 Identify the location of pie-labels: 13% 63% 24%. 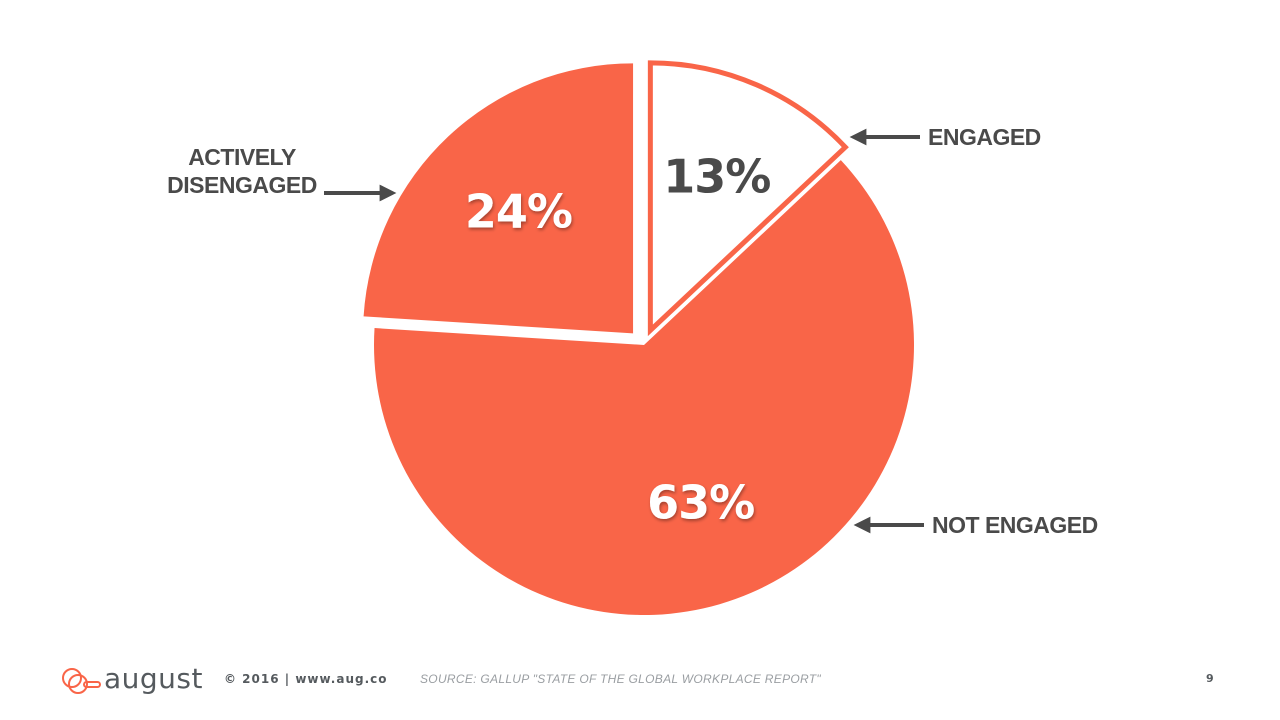
(618, 340).